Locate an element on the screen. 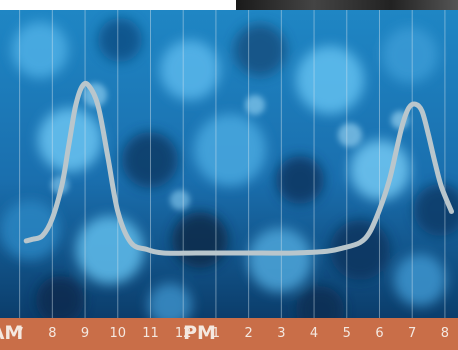 The width and height of the screenshot is (458, 350). x-tick-label: 10 is located at coordinates (118, 333).